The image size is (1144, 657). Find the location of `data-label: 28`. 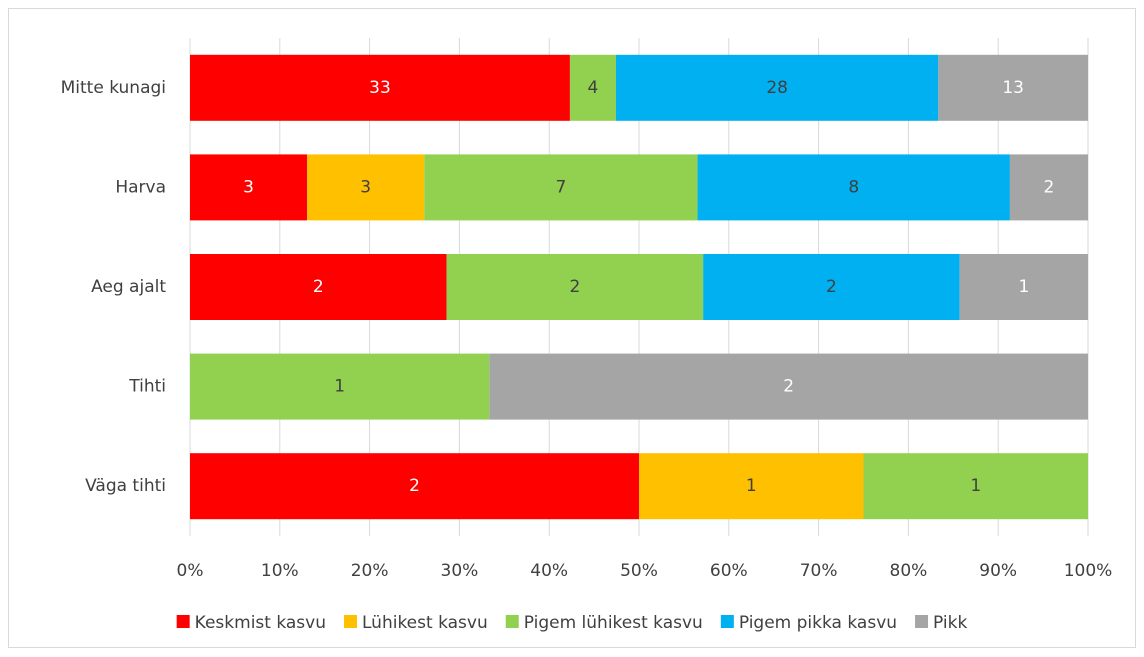

data-label: 28 is located at coordinates (777, 88).